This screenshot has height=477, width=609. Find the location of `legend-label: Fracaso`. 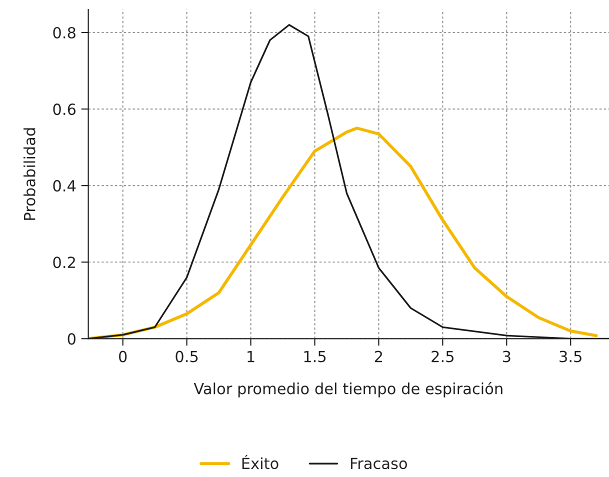

legend-label: Fracaso is located at coordinates (378, 464).